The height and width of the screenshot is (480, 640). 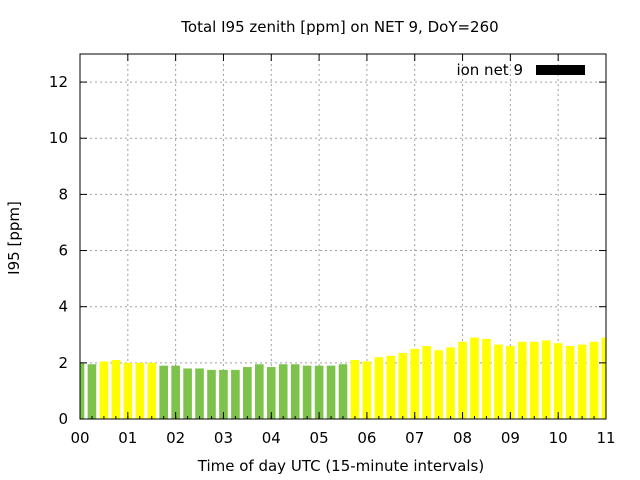 I want to click on bar-series, so click(x=343, y=378).